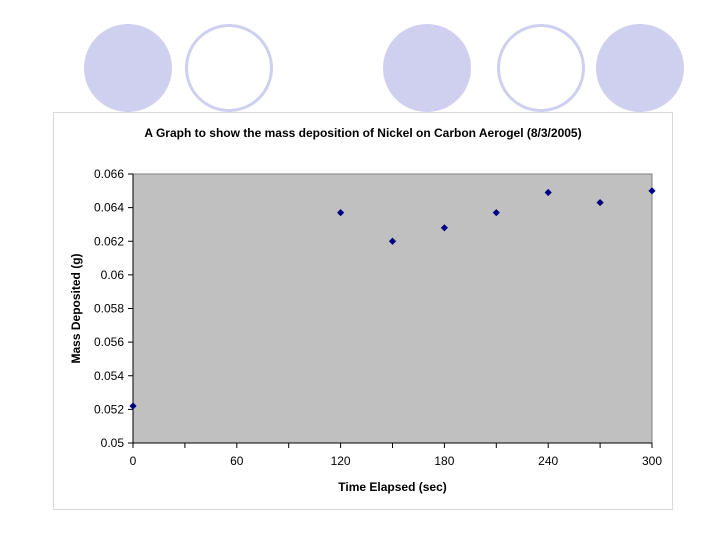 Image resolution: width=720 pixels, height=540 pixels. I want to click on x-tick-label: 60, so click(237, 461).